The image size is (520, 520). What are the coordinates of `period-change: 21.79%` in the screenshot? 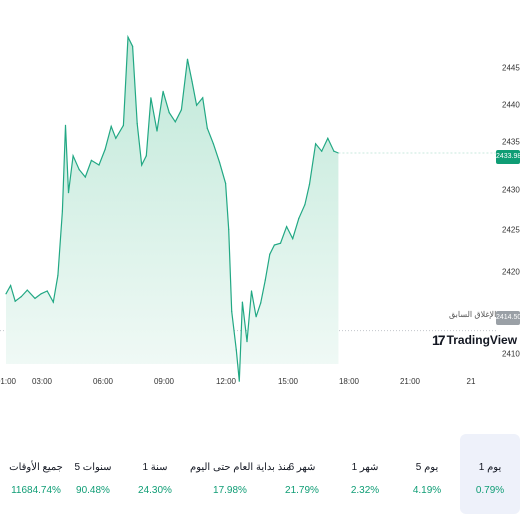 It's located at (302, 490).